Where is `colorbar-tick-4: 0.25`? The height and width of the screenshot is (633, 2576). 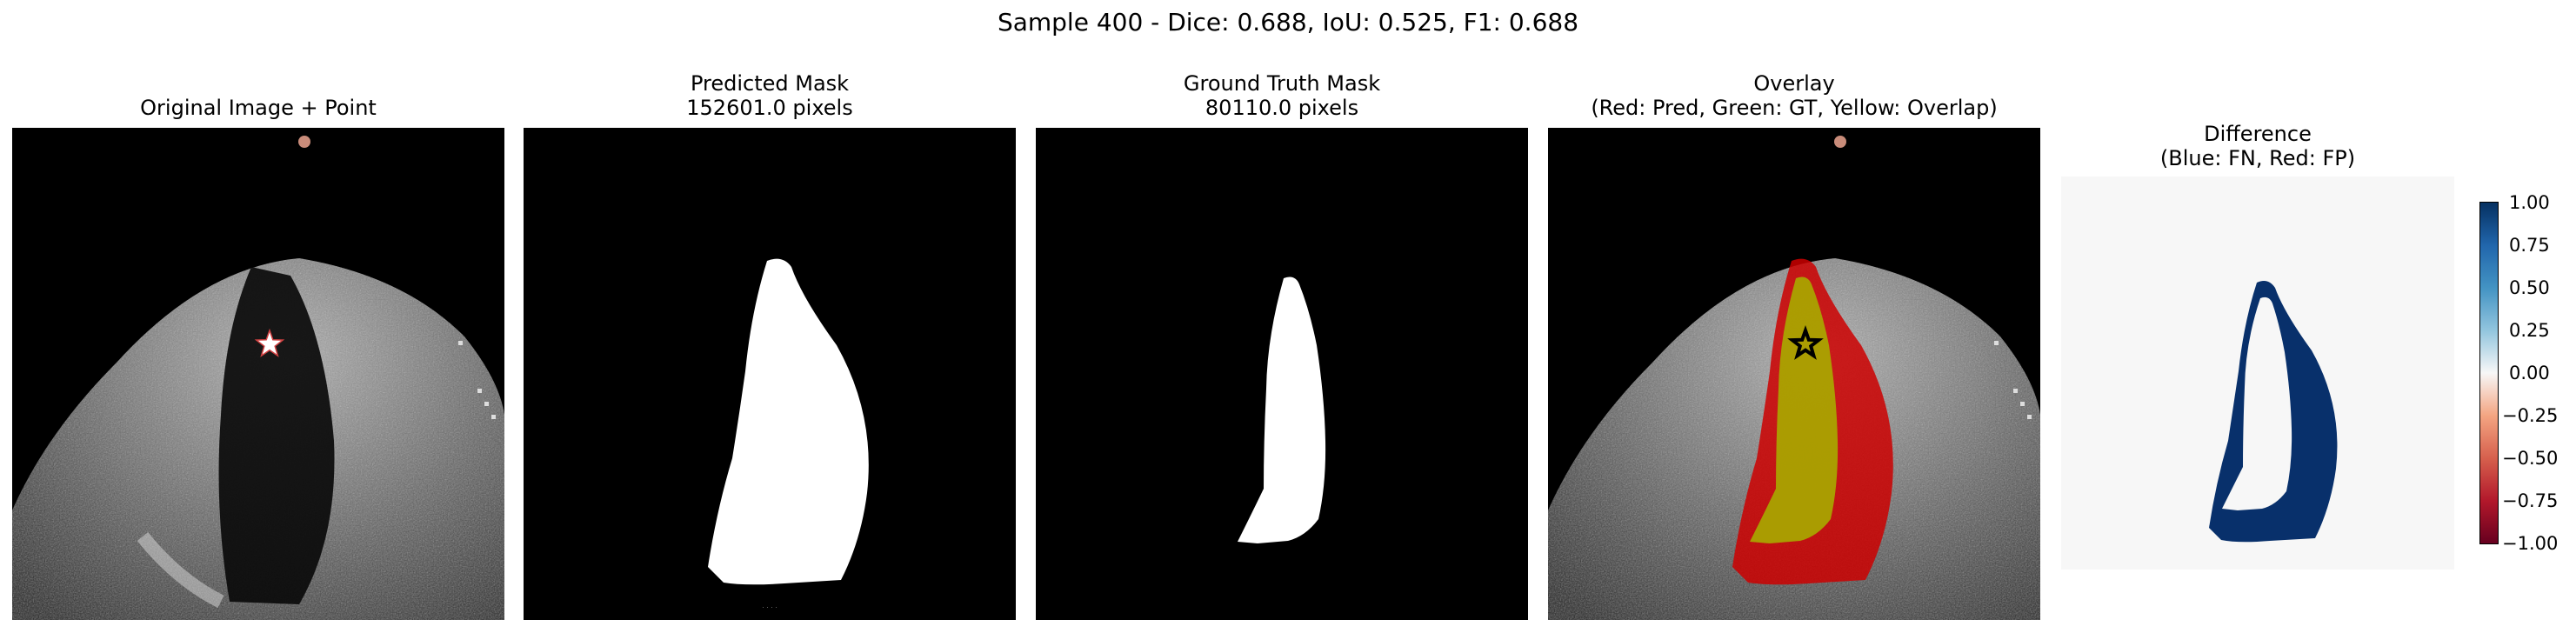
colorbar-tick-4: 0.25 is located at coordinates (2530, 330).